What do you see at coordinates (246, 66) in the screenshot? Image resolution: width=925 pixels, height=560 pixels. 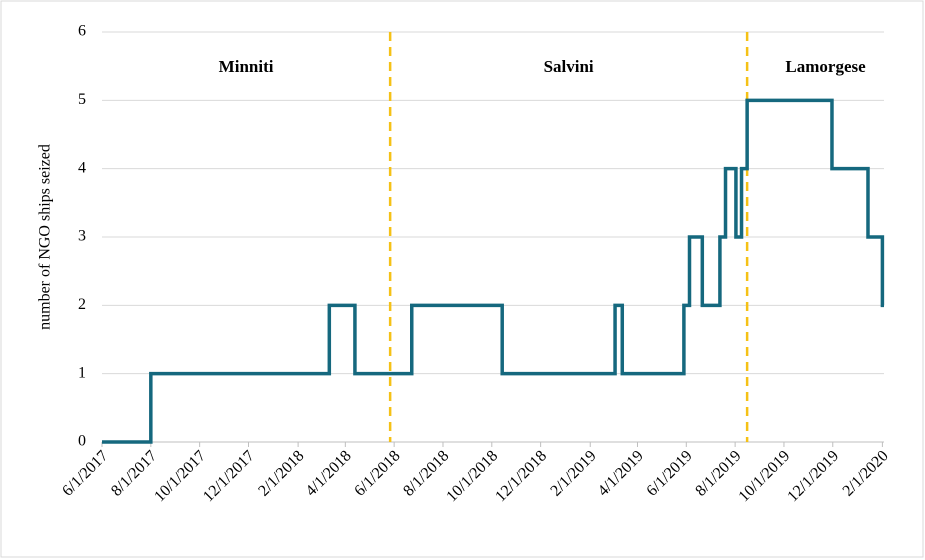 I see `period-label: Minniti` at bounding box center [246, 66].